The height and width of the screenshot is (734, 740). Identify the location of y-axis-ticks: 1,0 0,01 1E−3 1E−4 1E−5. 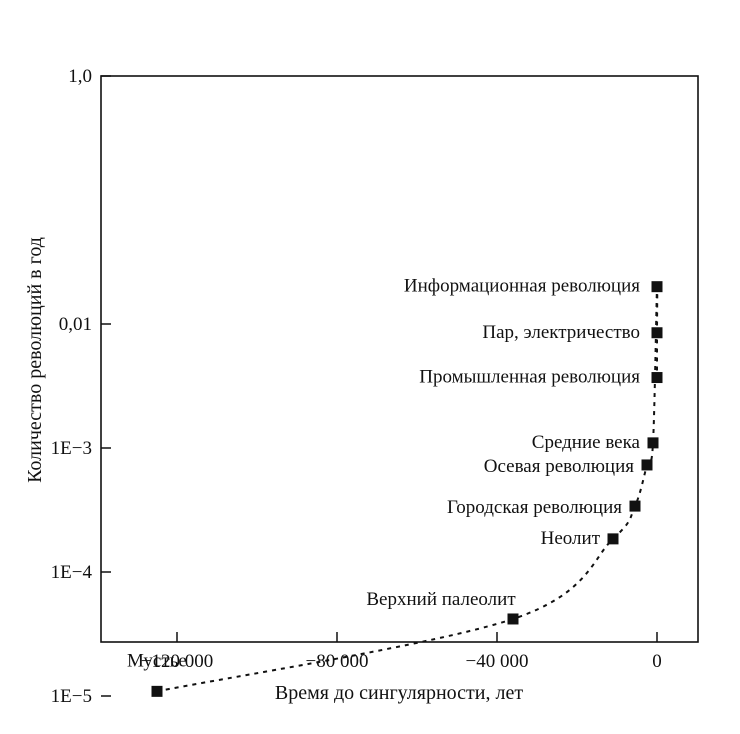
(81, 386).